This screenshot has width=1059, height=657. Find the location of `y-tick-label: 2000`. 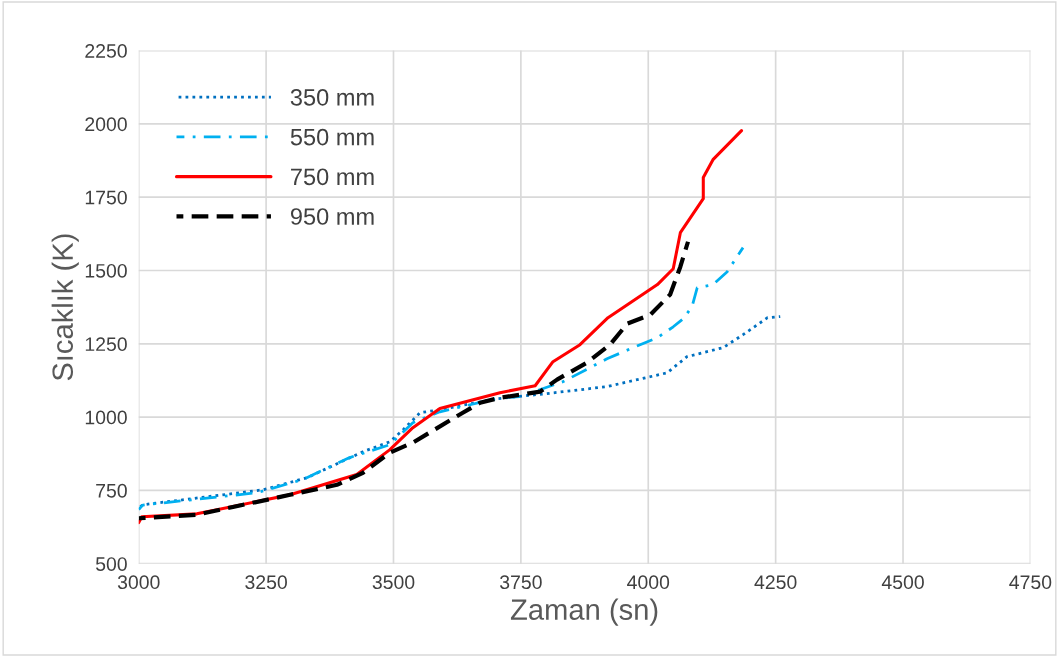

y-tick-label: 2000 is located at coordinates (106, 124).